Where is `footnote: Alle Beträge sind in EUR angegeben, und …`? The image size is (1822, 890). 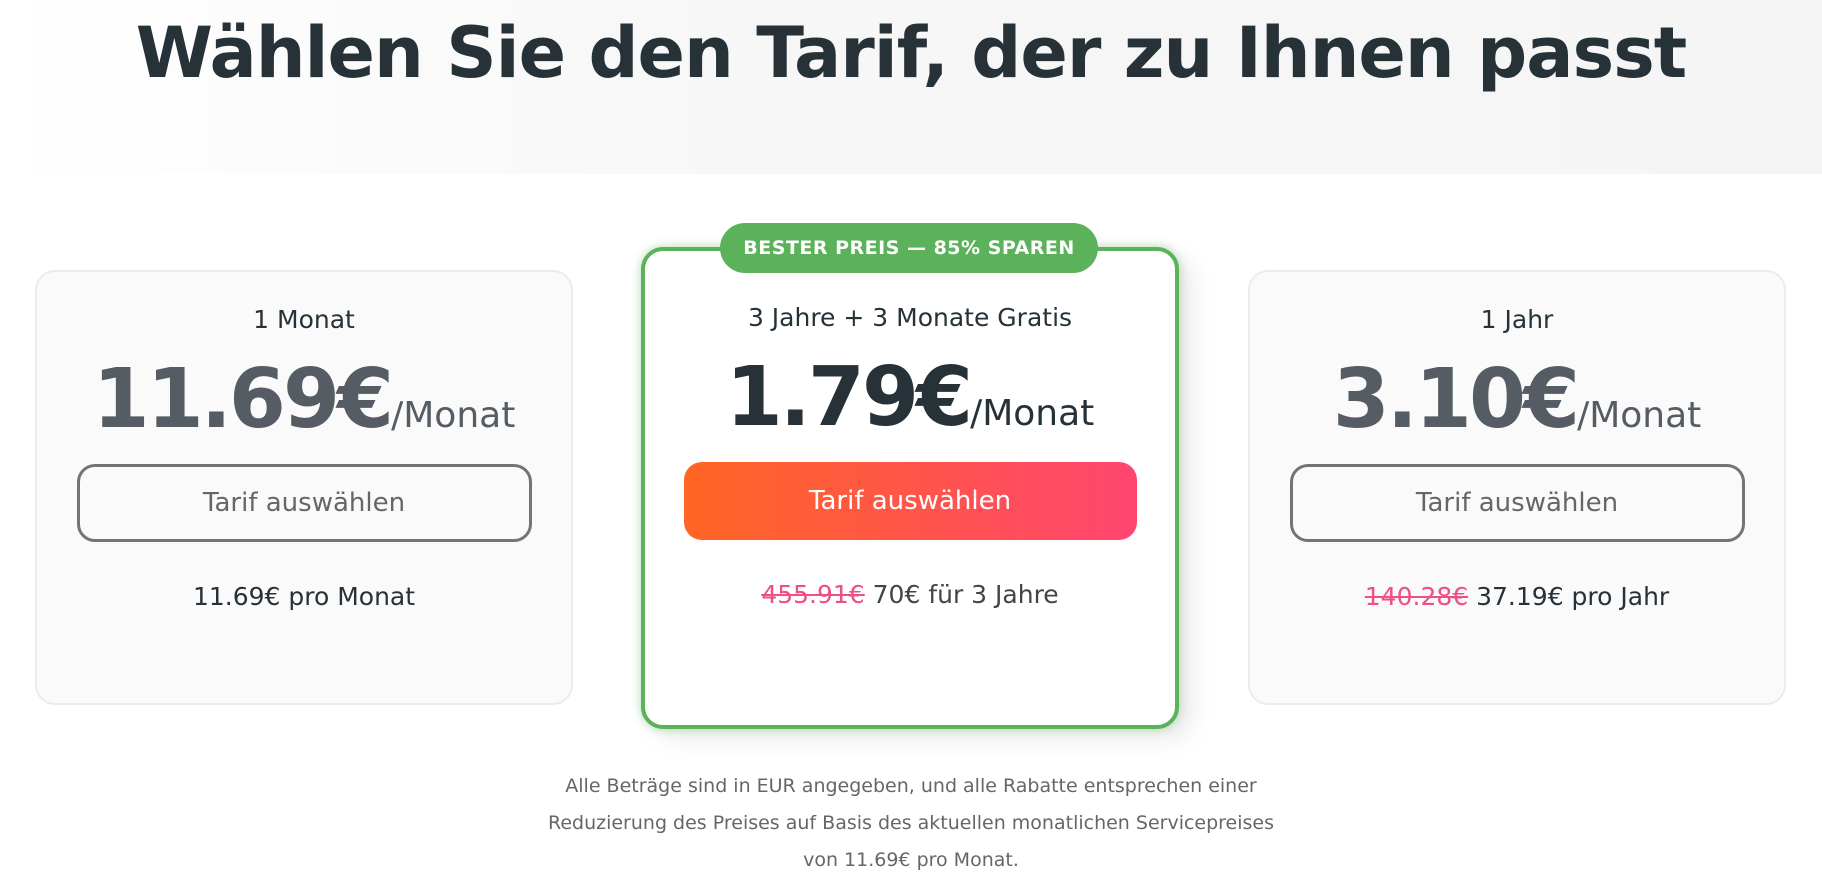
footnote: Alle Beträge sind in EUR angegeben, und … is located at coordinates (911, 823).